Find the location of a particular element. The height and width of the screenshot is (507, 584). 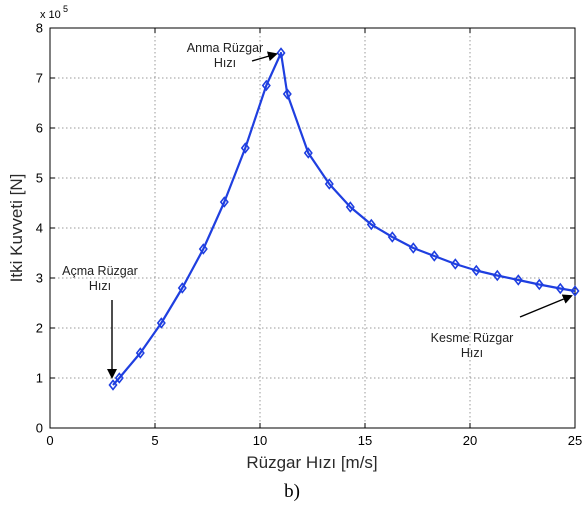

y-tick-label: 6 is located at coordinates (39, 128).